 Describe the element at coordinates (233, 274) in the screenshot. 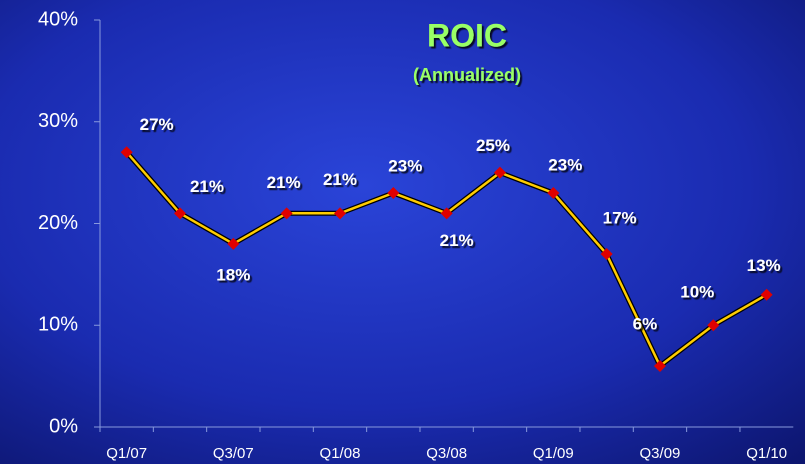

I see `data-label: 18%` at that location.